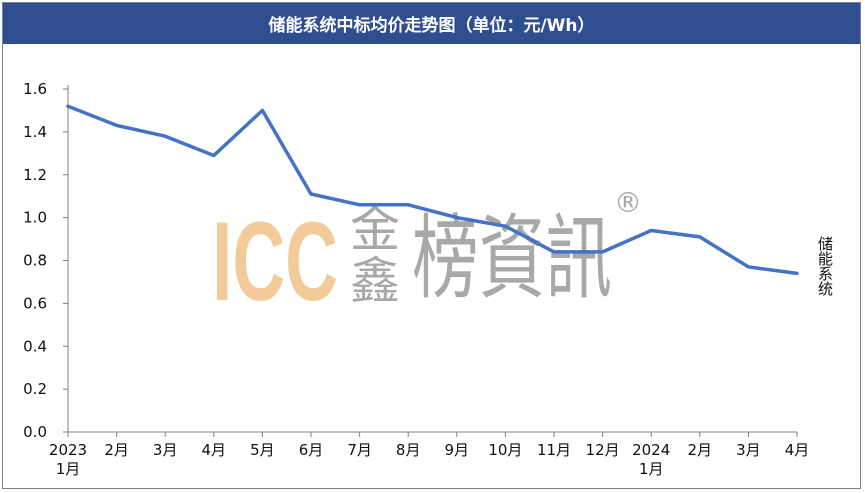  What do you see at coordinates (603, 450) in the screenshot?
I see `x-tick-label: 12月` at bounding box center [603, 450].